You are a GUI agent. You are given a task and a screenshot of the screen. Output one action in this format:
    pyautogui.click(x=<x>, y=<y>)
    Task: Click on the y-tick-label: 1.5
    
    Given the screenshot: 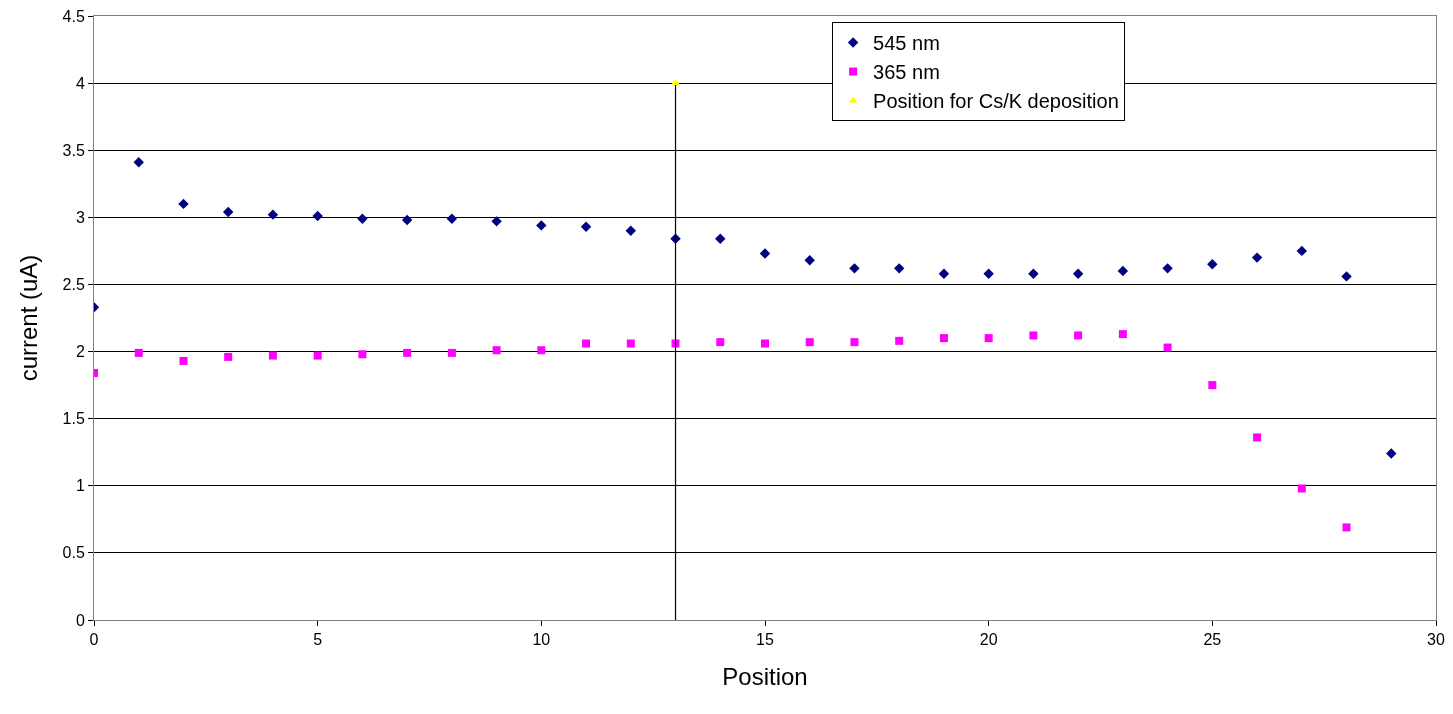 What is the action you would take?
    pyautogui.click(x=73, y=419)
    